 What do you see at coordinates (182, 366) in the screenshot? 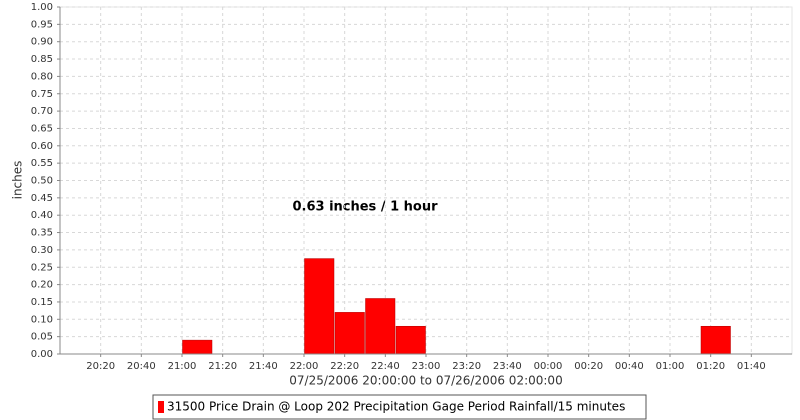
I see `x-tick-label: 21:00` at bounding box center [182, 366].